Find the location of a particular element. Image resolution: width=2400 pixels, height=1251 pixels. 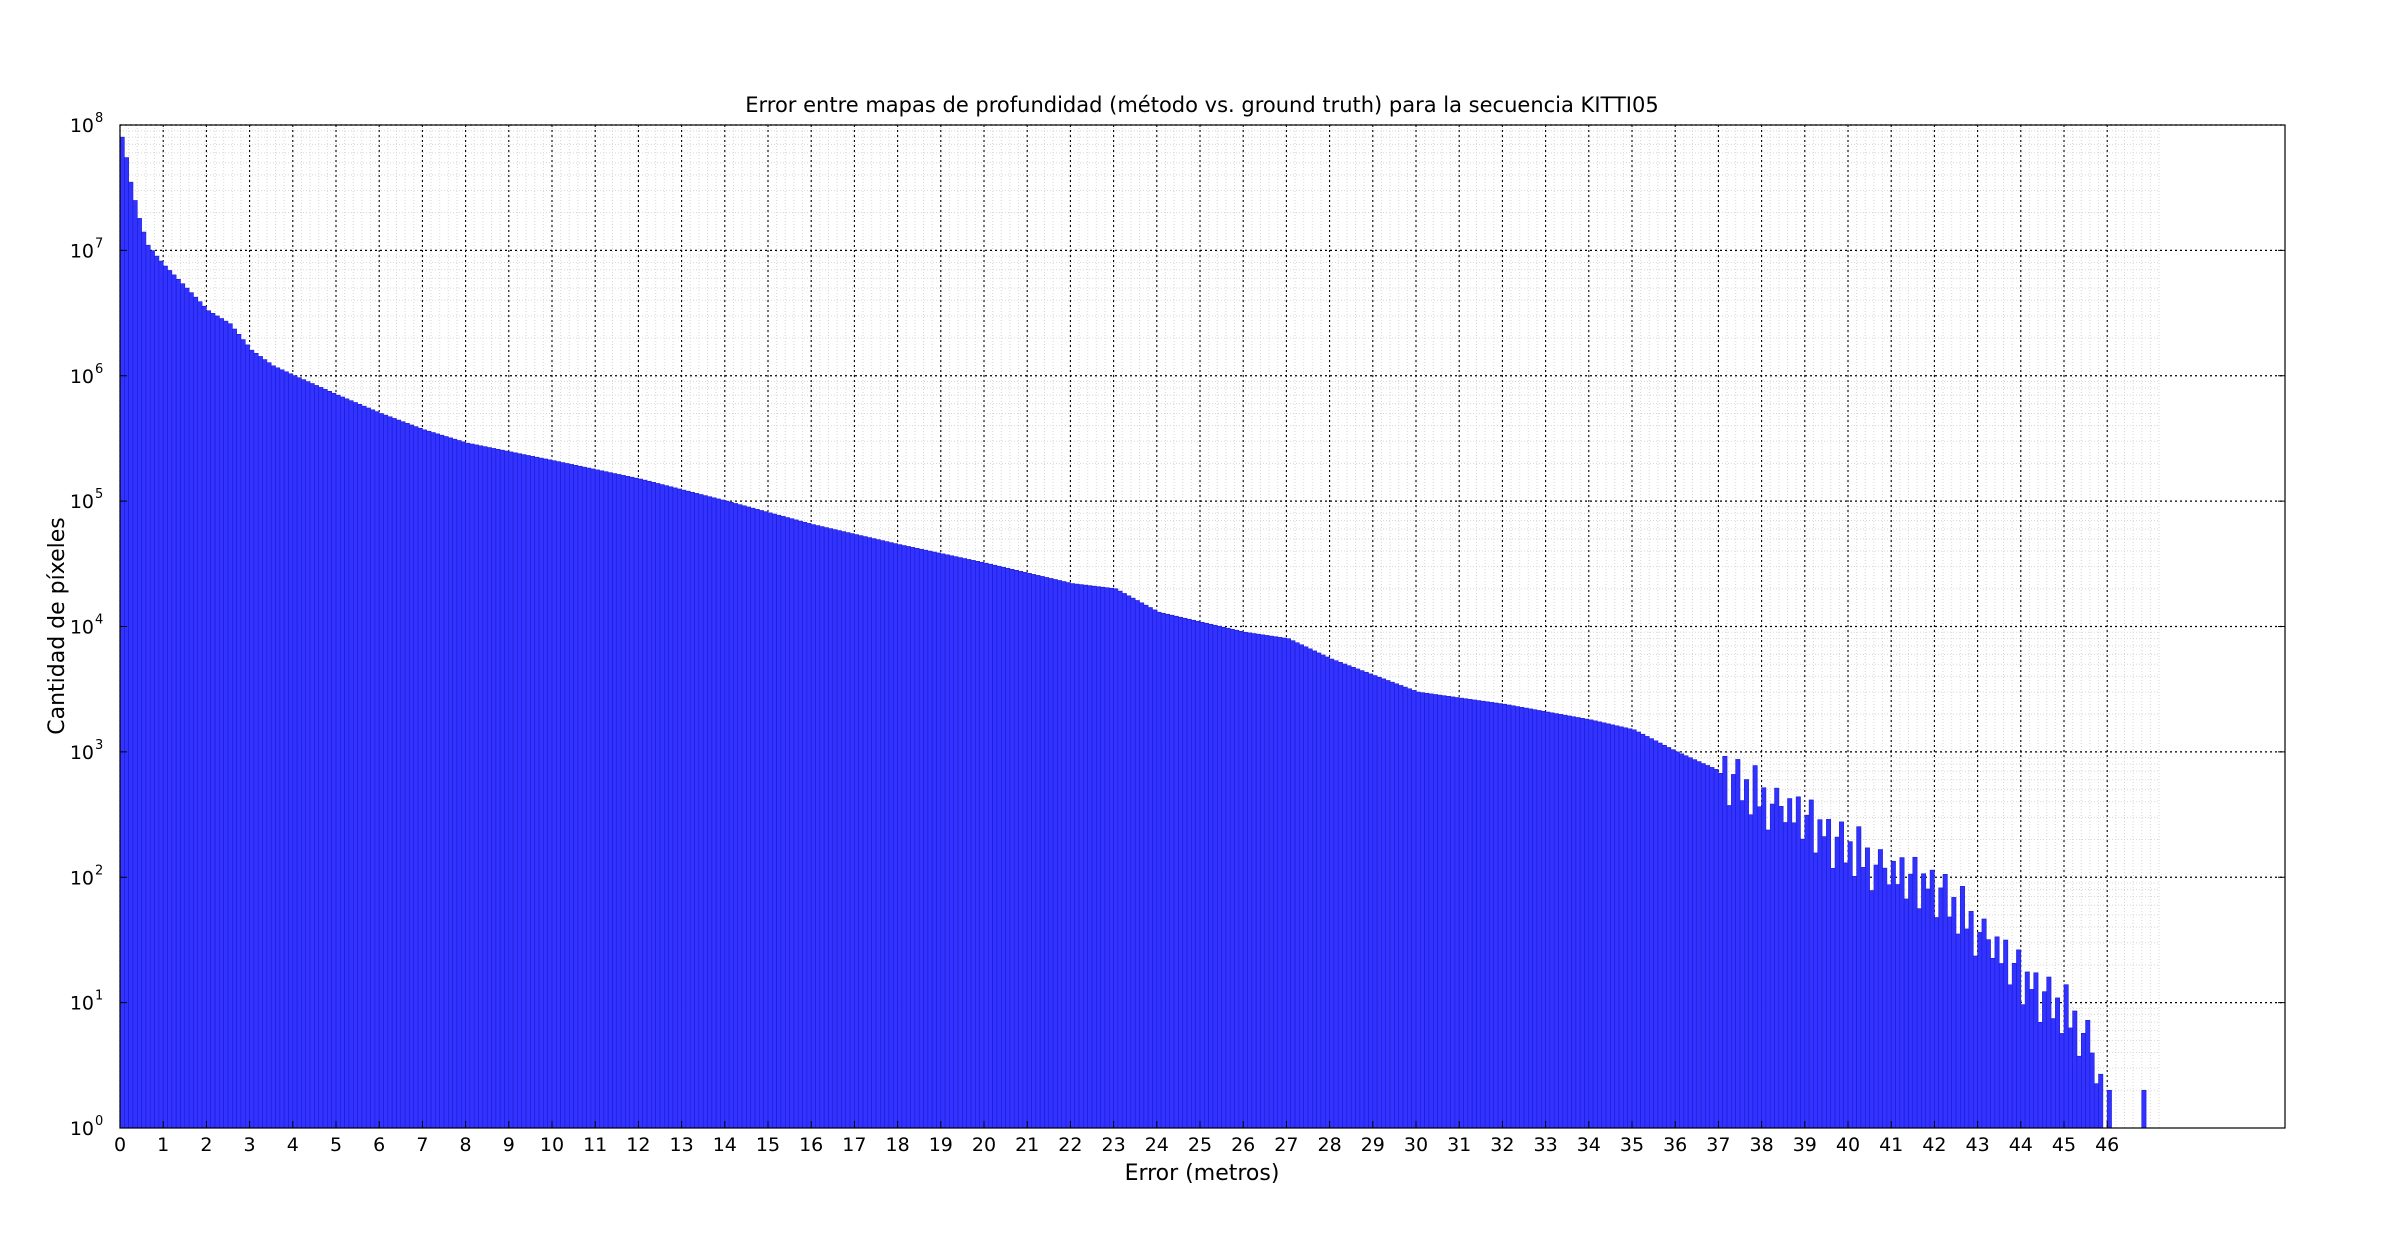

x-tick-label: 45 is located at coordinates (2064, 1145).